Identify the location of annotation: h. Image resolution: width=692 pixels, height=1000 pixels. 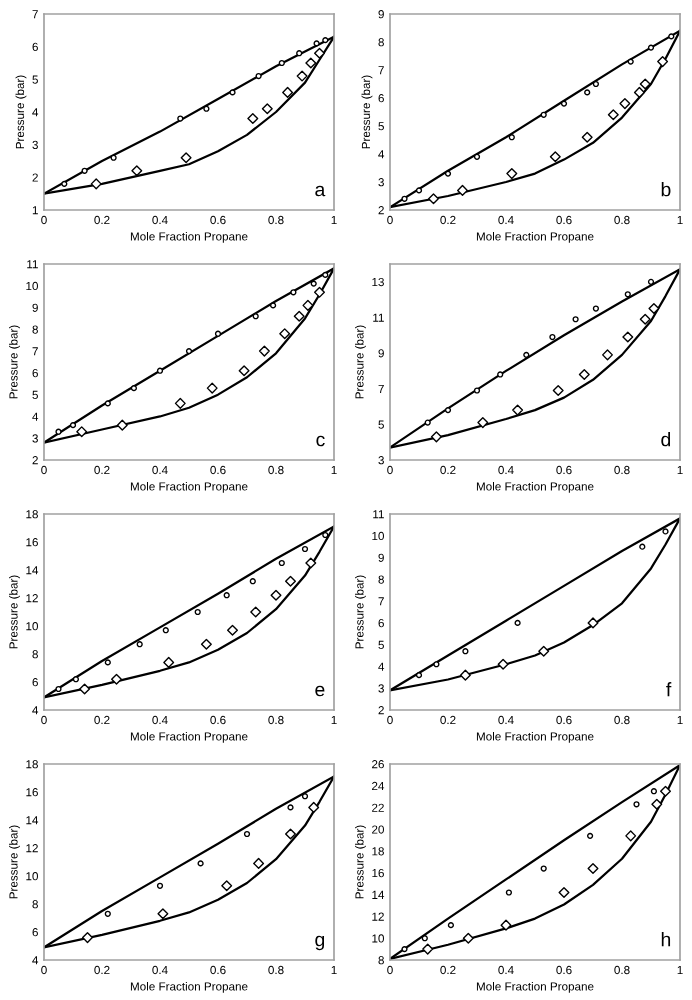
(666, 939).